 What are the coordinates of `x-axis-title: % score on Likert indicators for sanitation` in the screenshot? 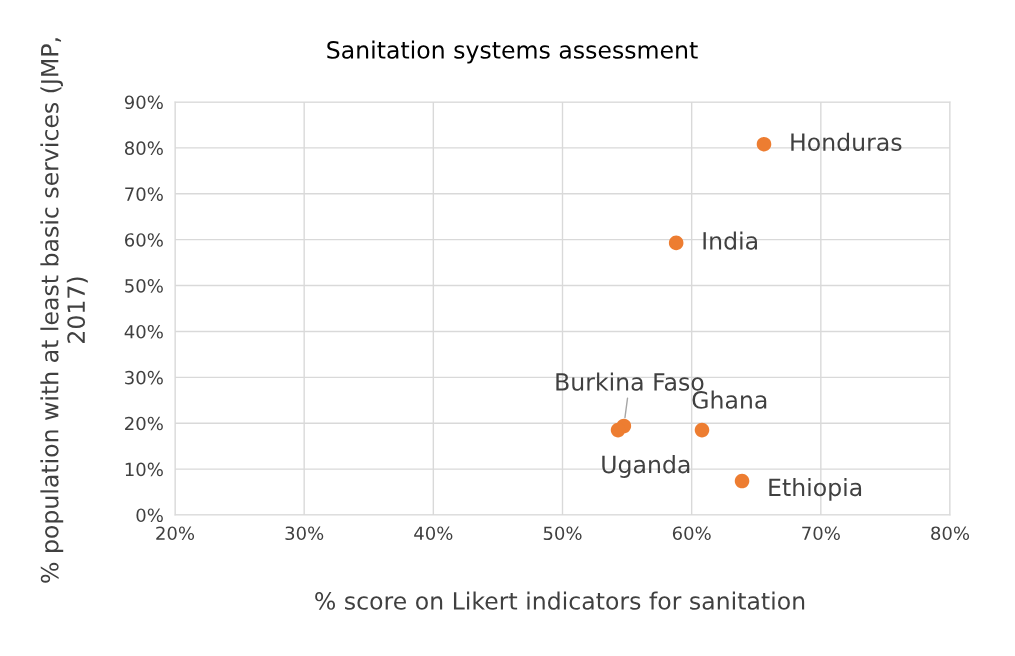 It's located at (560, 600).